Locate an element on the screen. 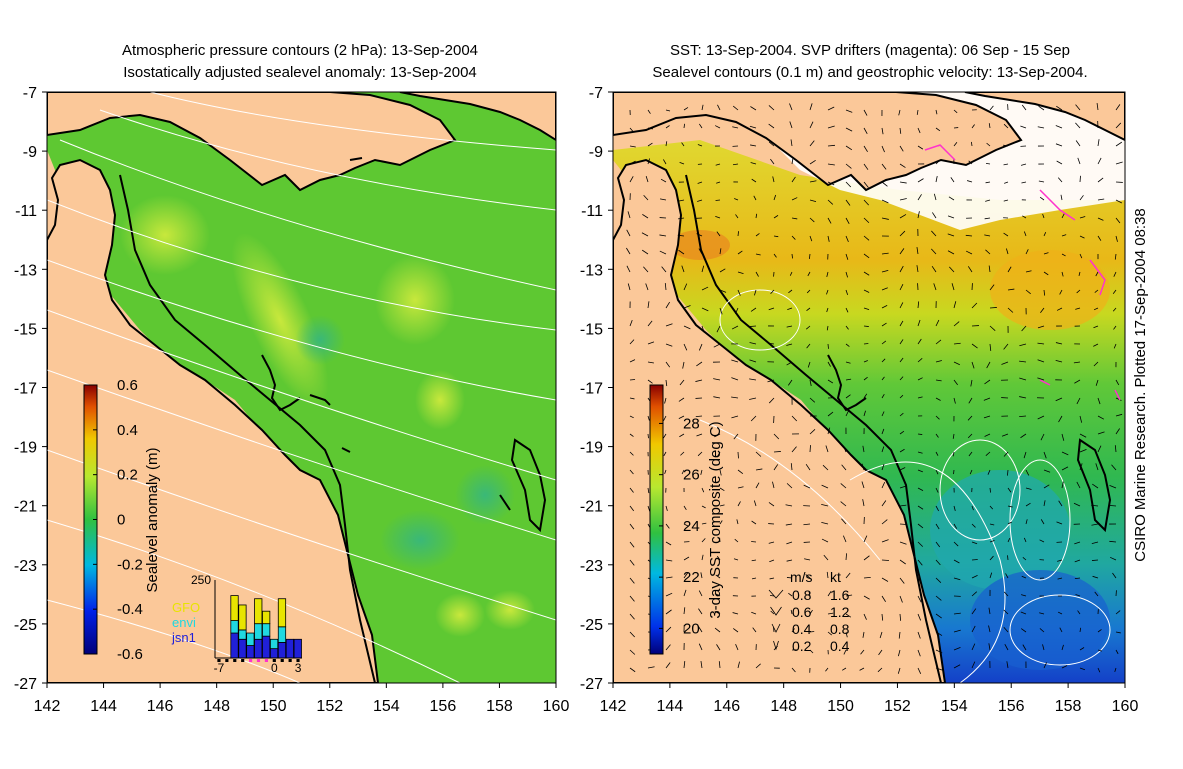 The image size is (1183, 769). l-ytick-label--7: -7 is located at coordinates (30, 93).